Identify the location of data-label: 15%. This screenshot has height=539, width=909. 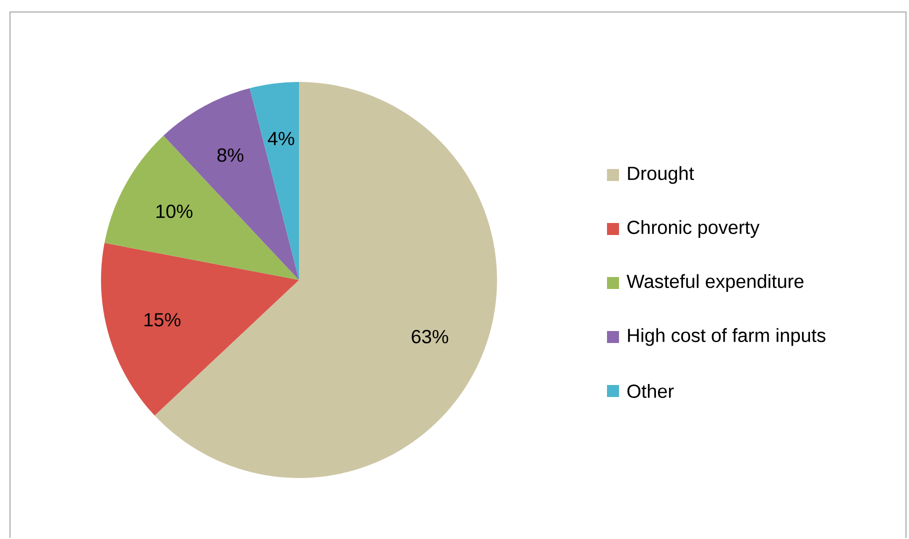
(162, 320).